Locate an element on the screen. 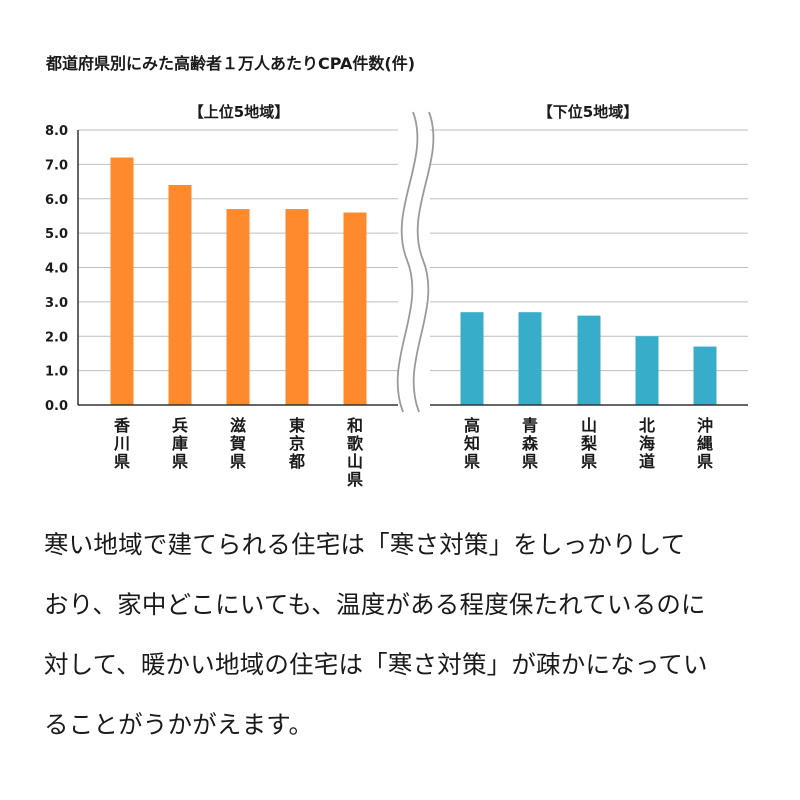  caption-line-4: ることがうかがえます。 is located at coordinates (179, 724).